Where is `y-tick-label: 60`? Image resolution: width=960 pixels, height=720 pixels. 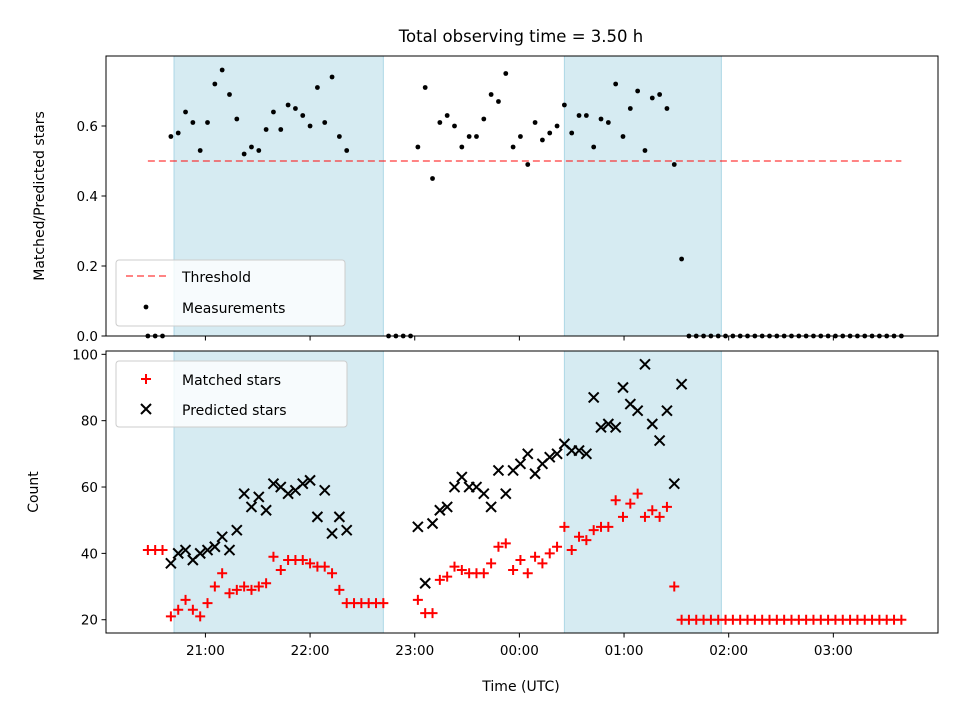 y-tick-label: 60 is located at coordinates (89, 488).